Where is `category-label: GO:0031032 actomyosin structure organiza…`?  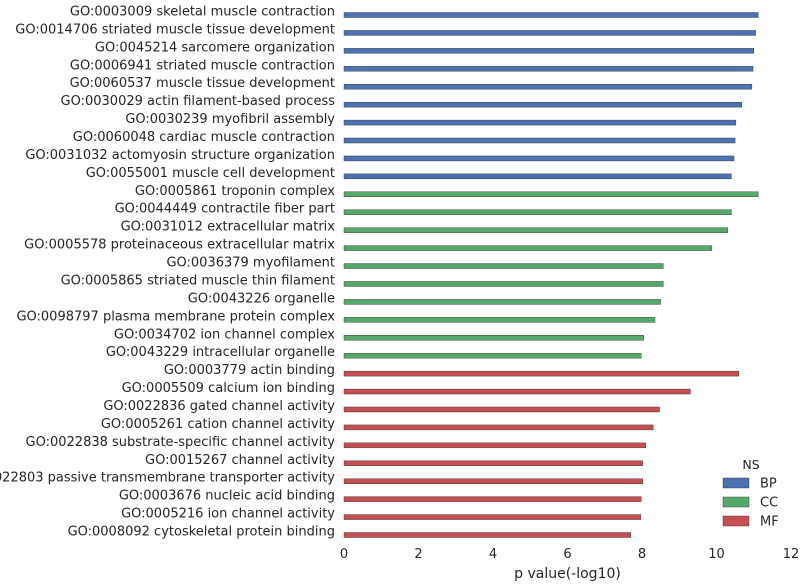 category-label: GO:0031032 actomyosin structure organiza… is located at coordinates (180, 155).